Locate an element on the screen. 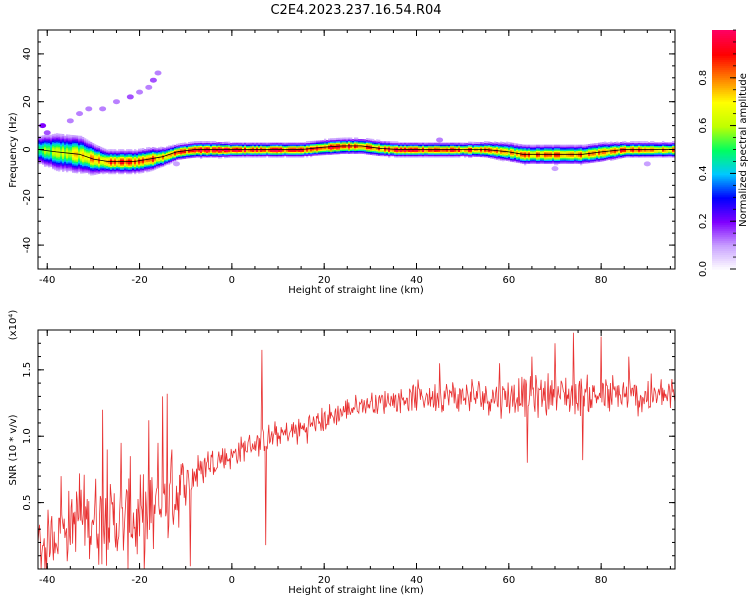  y-tick-label: 0 is located at coordinates (27, 149).